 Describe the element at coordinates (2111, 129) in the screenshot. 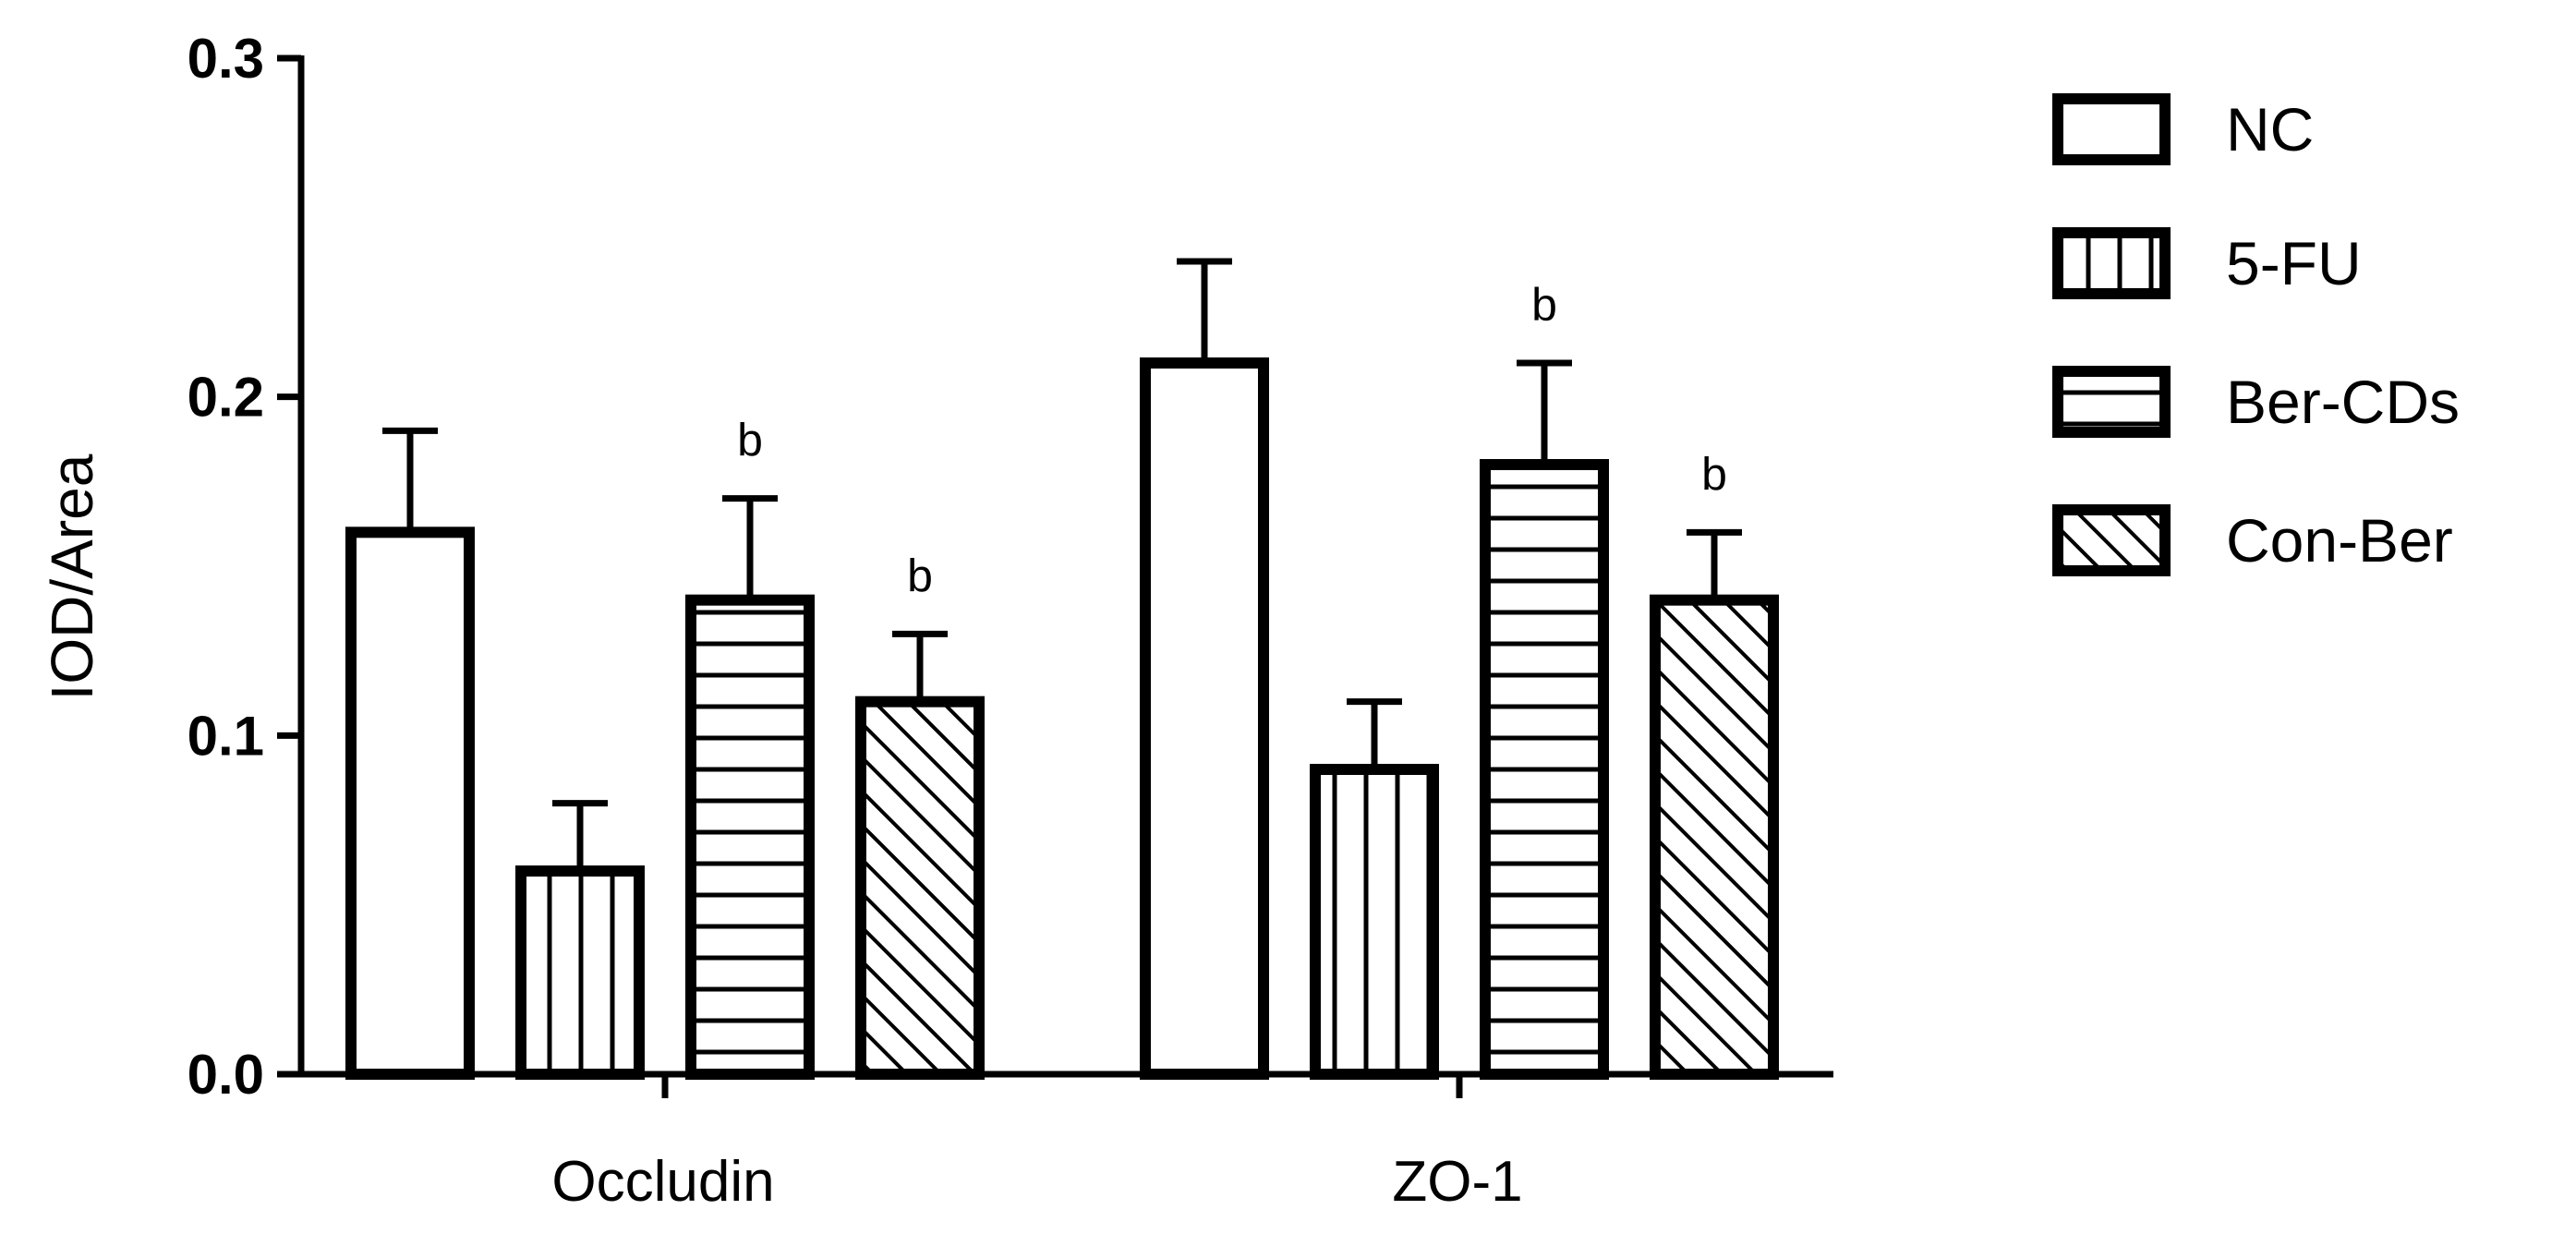

I see `legend-swatch-nc` at that location.